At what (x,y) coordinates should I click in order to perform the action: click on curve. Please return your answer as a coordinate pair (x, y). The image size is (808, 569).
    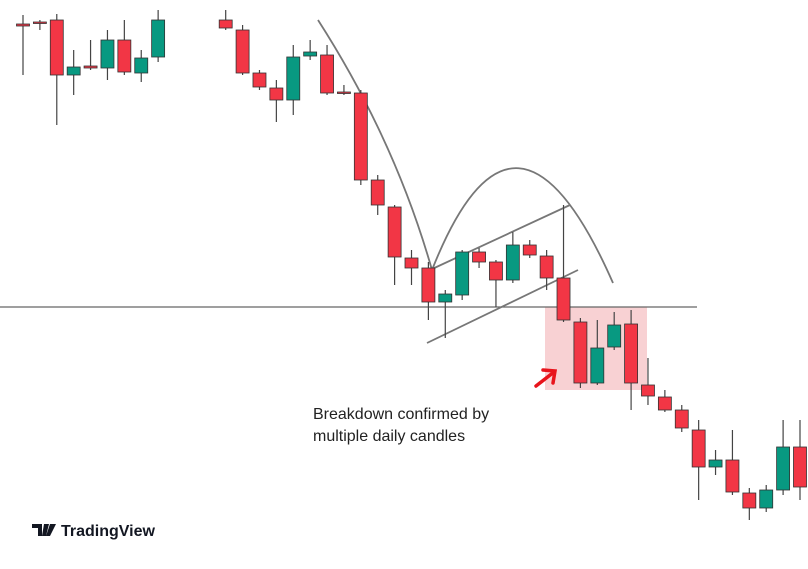
    Looking at the image, I should click on (375, 145).